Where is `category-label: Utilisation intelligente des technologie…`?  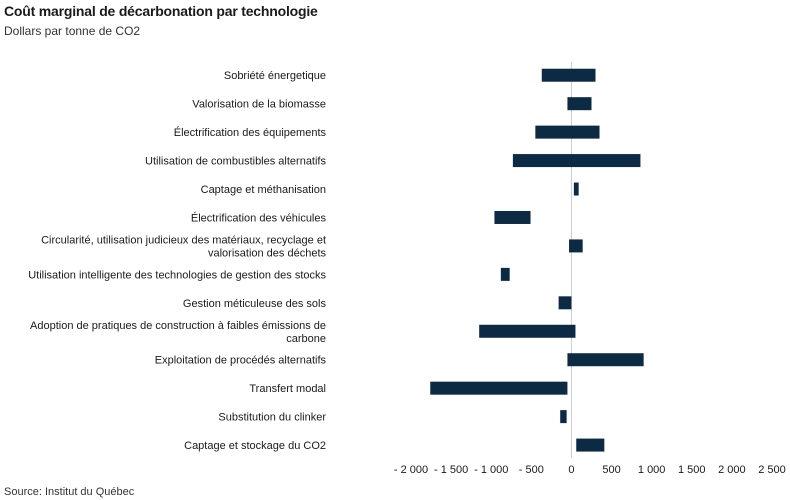
category-label: Utilisation intelligente des technologie… is located at coordinates (177, 275).